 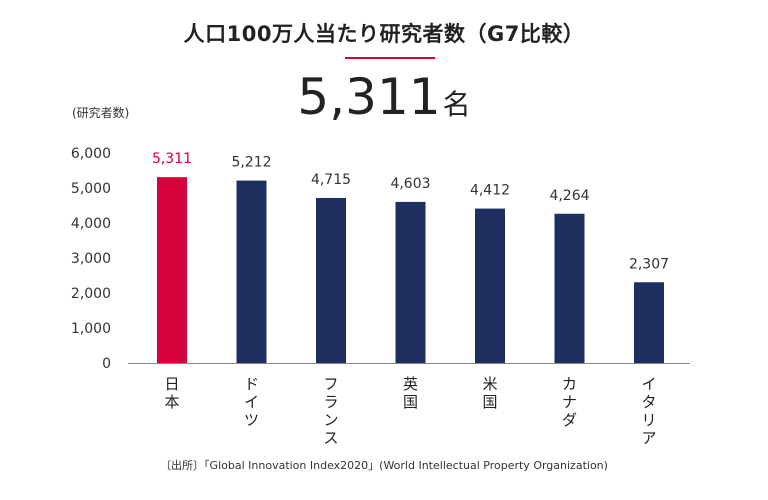 I want to click on x-tick-label: カナダ, so click(x=569, y=402).